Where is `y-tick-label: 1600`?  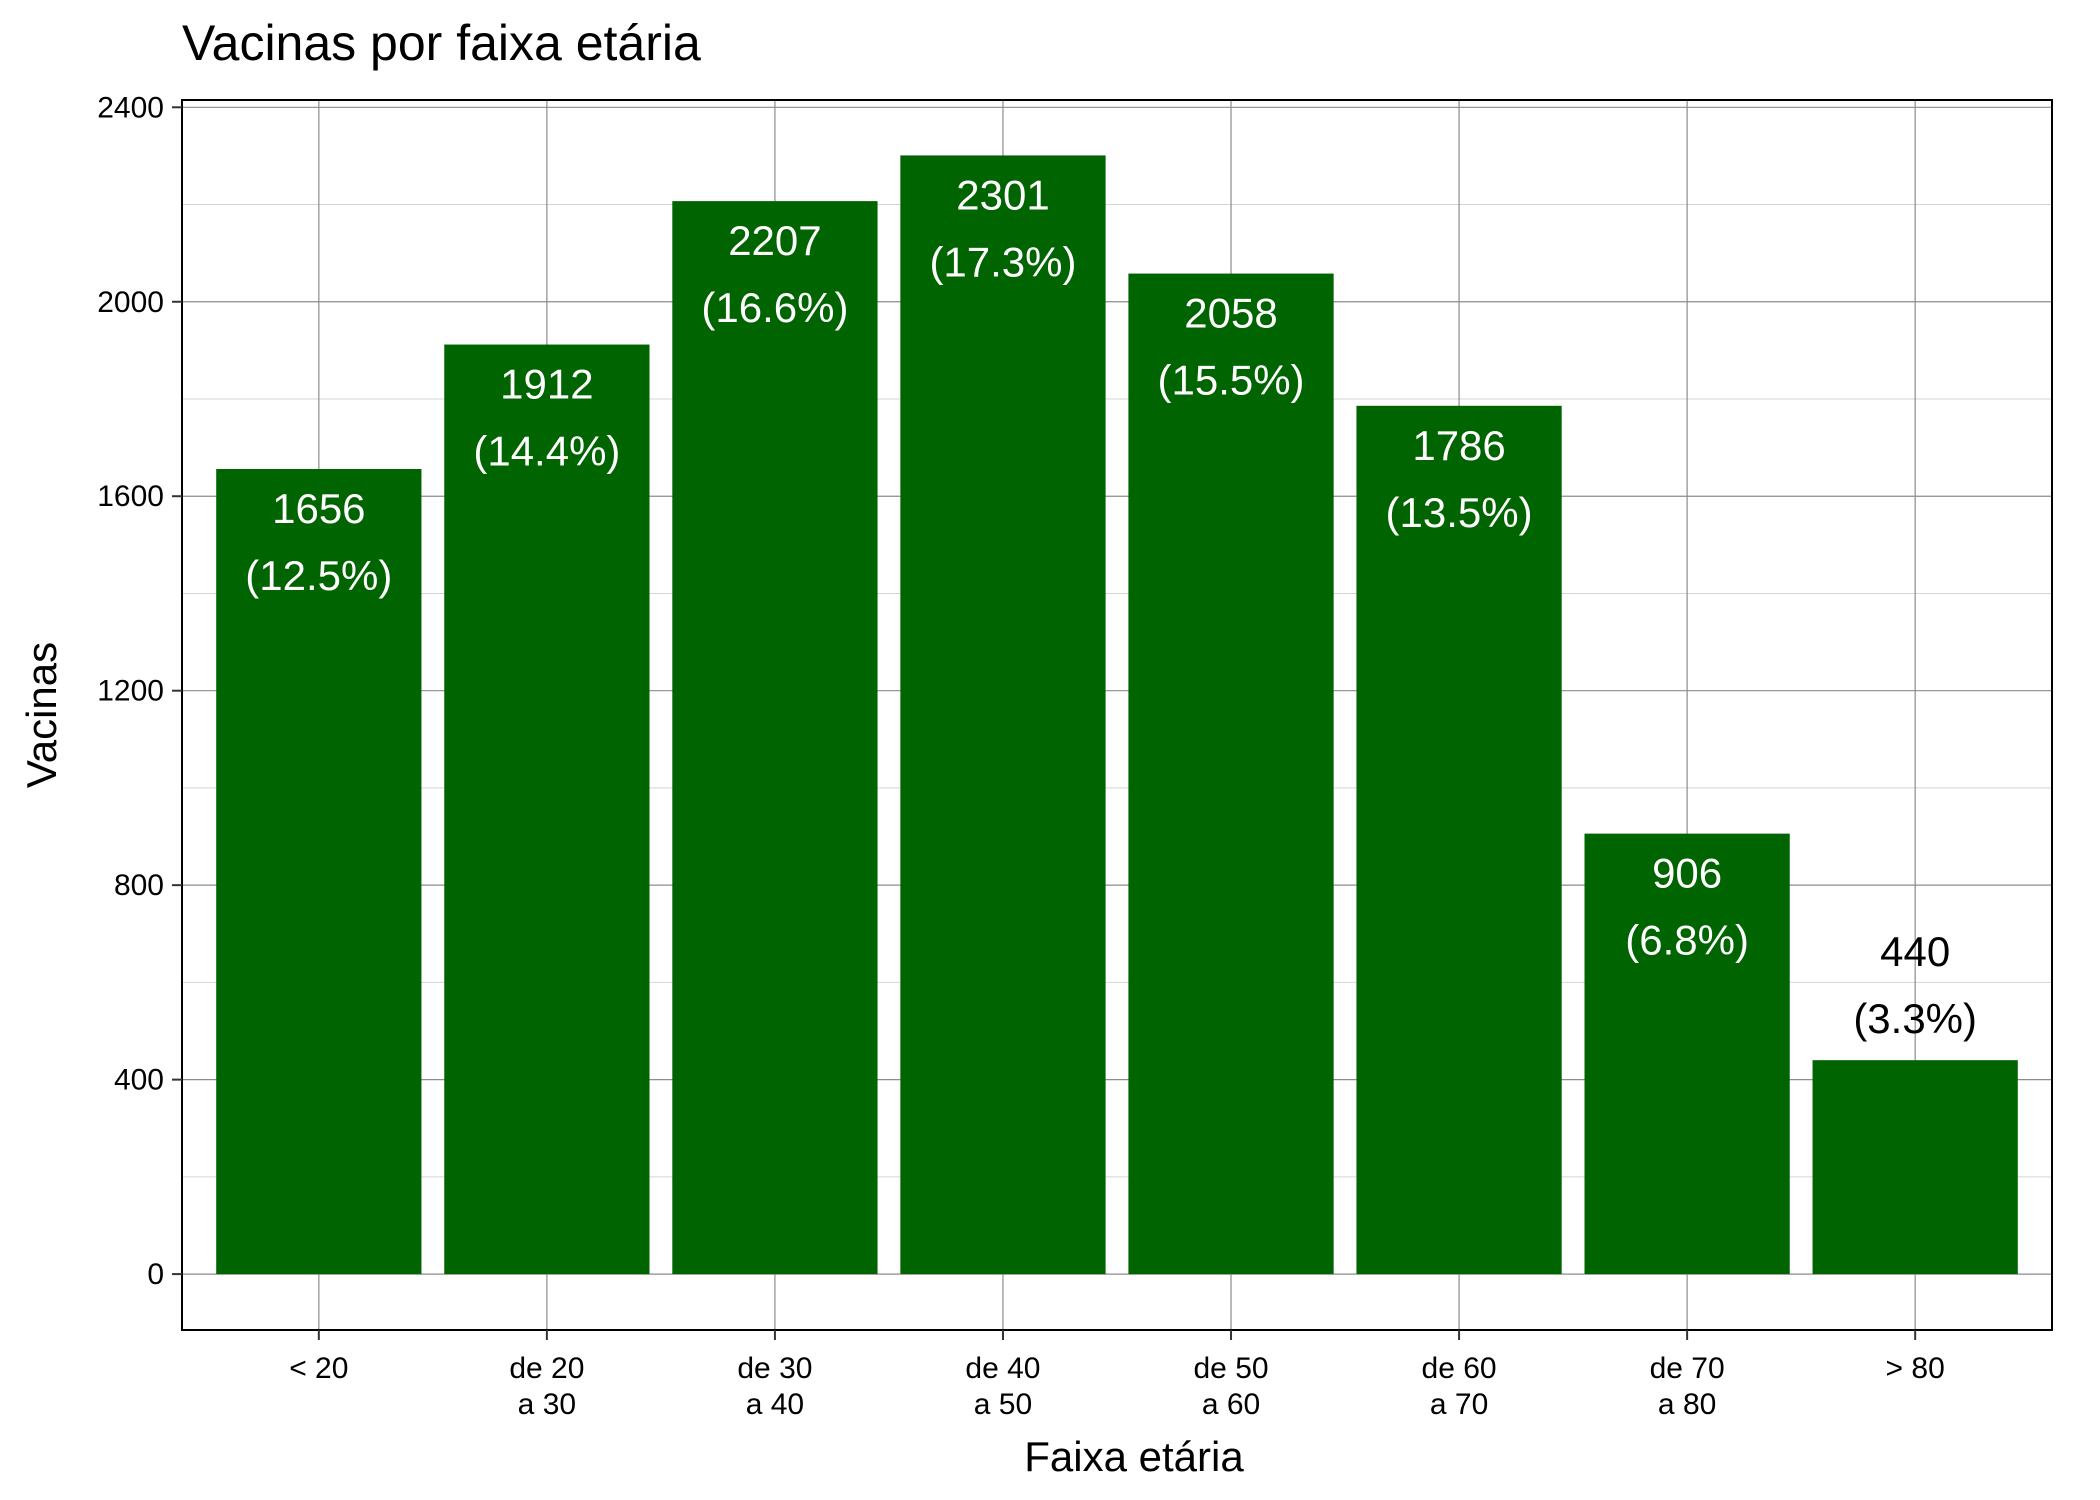 y-tick-label: 1600 is located at coordinates (130, 496).